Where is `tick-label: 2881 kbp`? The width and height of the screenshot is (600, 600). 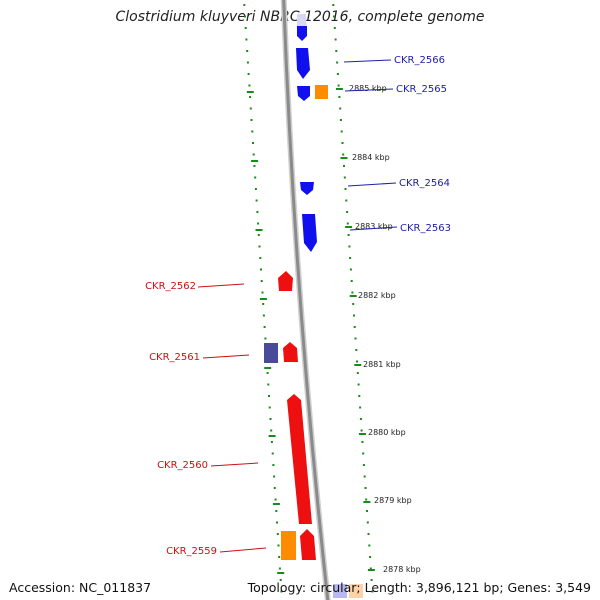 tick-label: 2881 kbp is located at coordinates (382, 364).